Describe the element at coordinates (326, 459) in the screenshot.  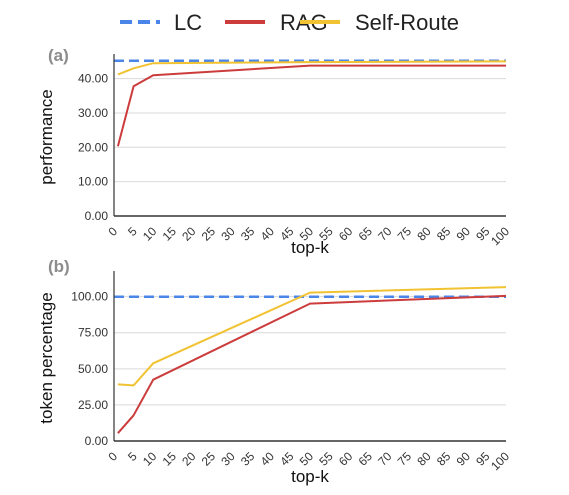
I see `x-tick-label: 55` at that location.